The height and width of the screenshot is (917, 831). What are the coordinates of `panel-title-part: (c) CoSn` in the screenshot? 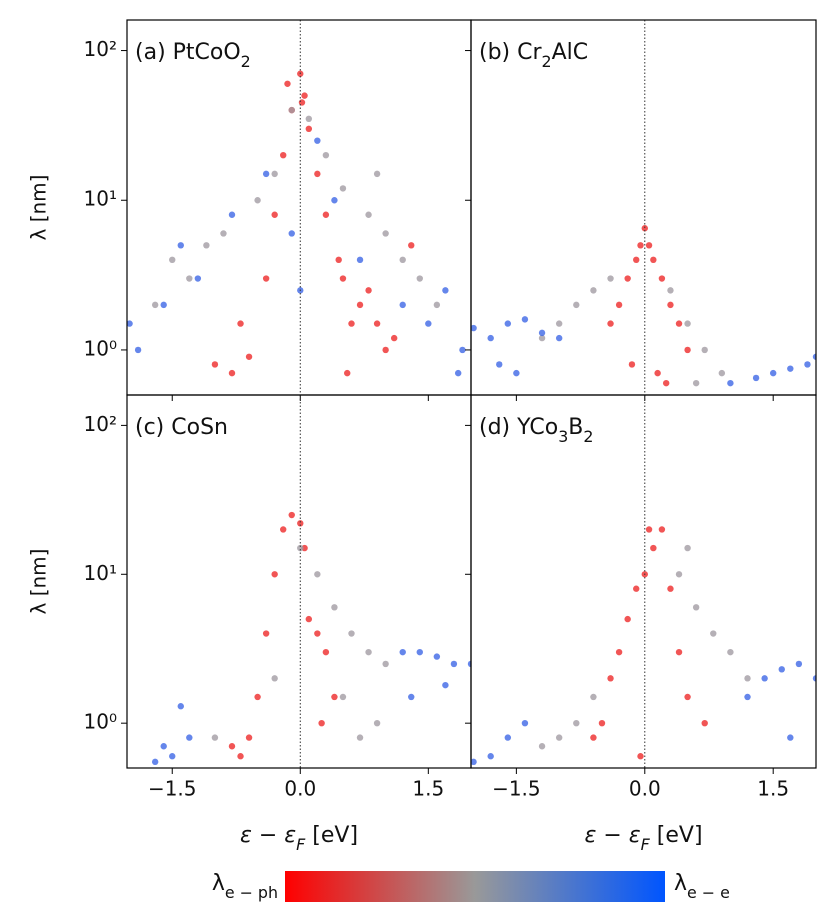 It's located at (181, 427).